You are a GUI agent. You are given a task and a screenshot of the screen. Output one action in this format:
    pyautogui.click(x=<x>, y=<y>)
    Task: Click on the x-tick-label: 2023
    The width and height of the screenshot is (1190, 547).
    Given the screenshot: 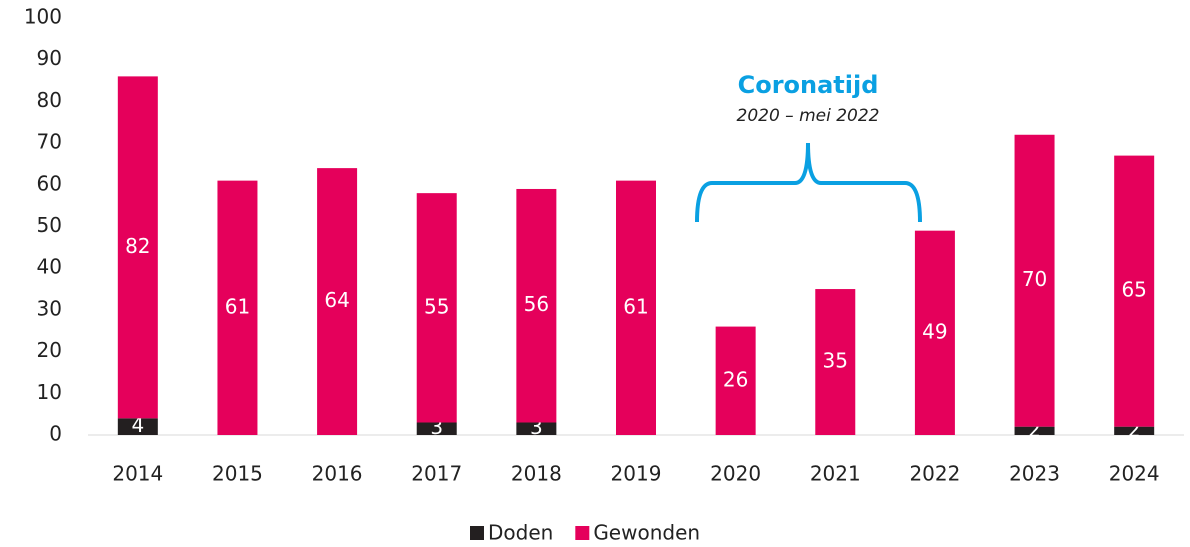 What is the action you would take?
    pyautogui.click(x=1034, y=474)
    